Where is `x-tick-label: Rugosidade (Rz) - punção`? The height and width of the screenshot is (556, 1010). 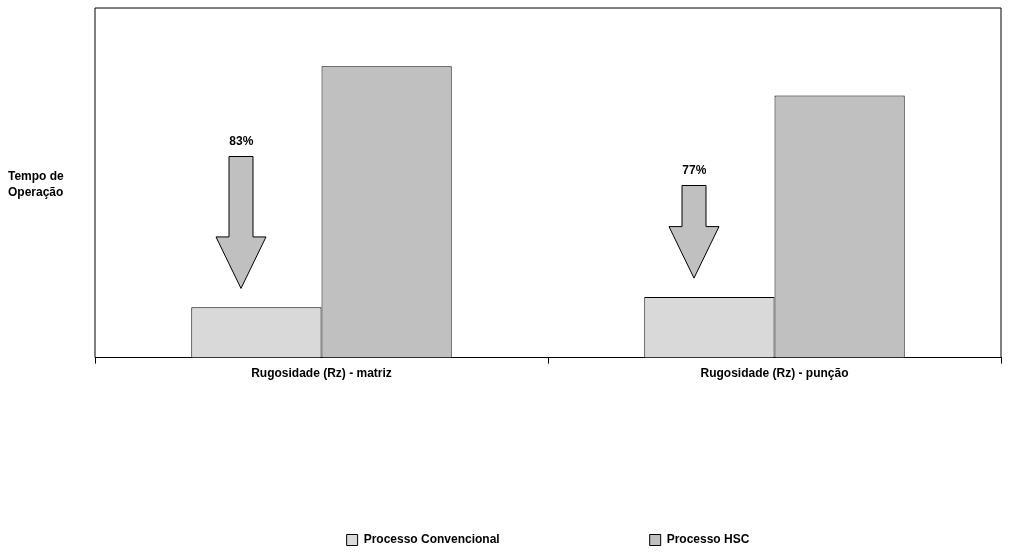 x-tick-label: Rugosidade (Rz) - punção is located at coordinates (774, 373).